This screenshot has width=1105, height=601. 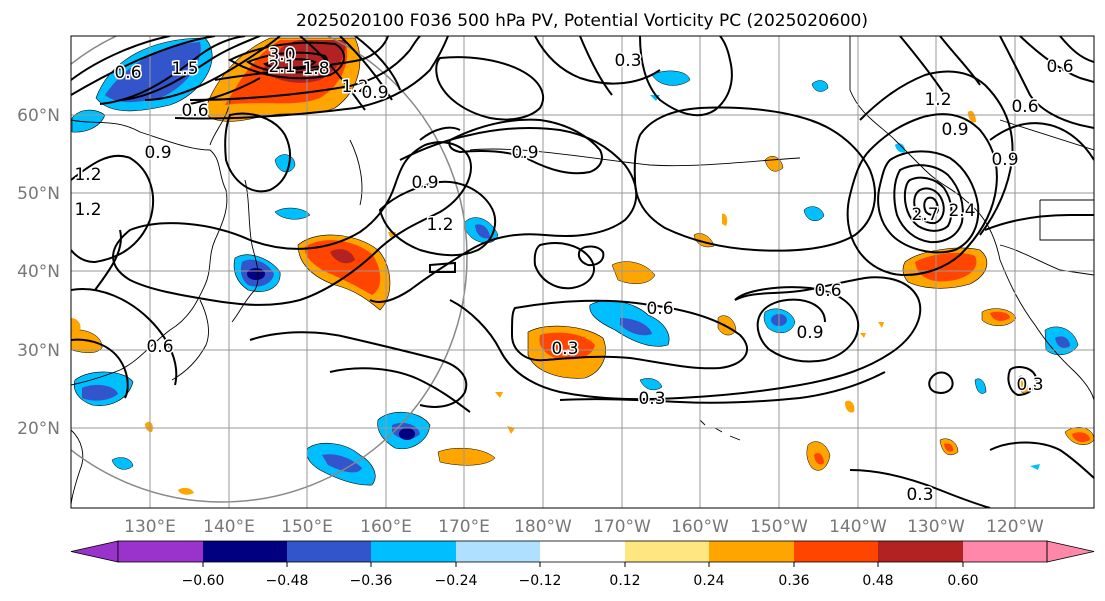 What do you see at coordinates (456, 581) in the screenshot?
I see `colorbar-tick-label: −0.24` at bounding box center [456, 581].